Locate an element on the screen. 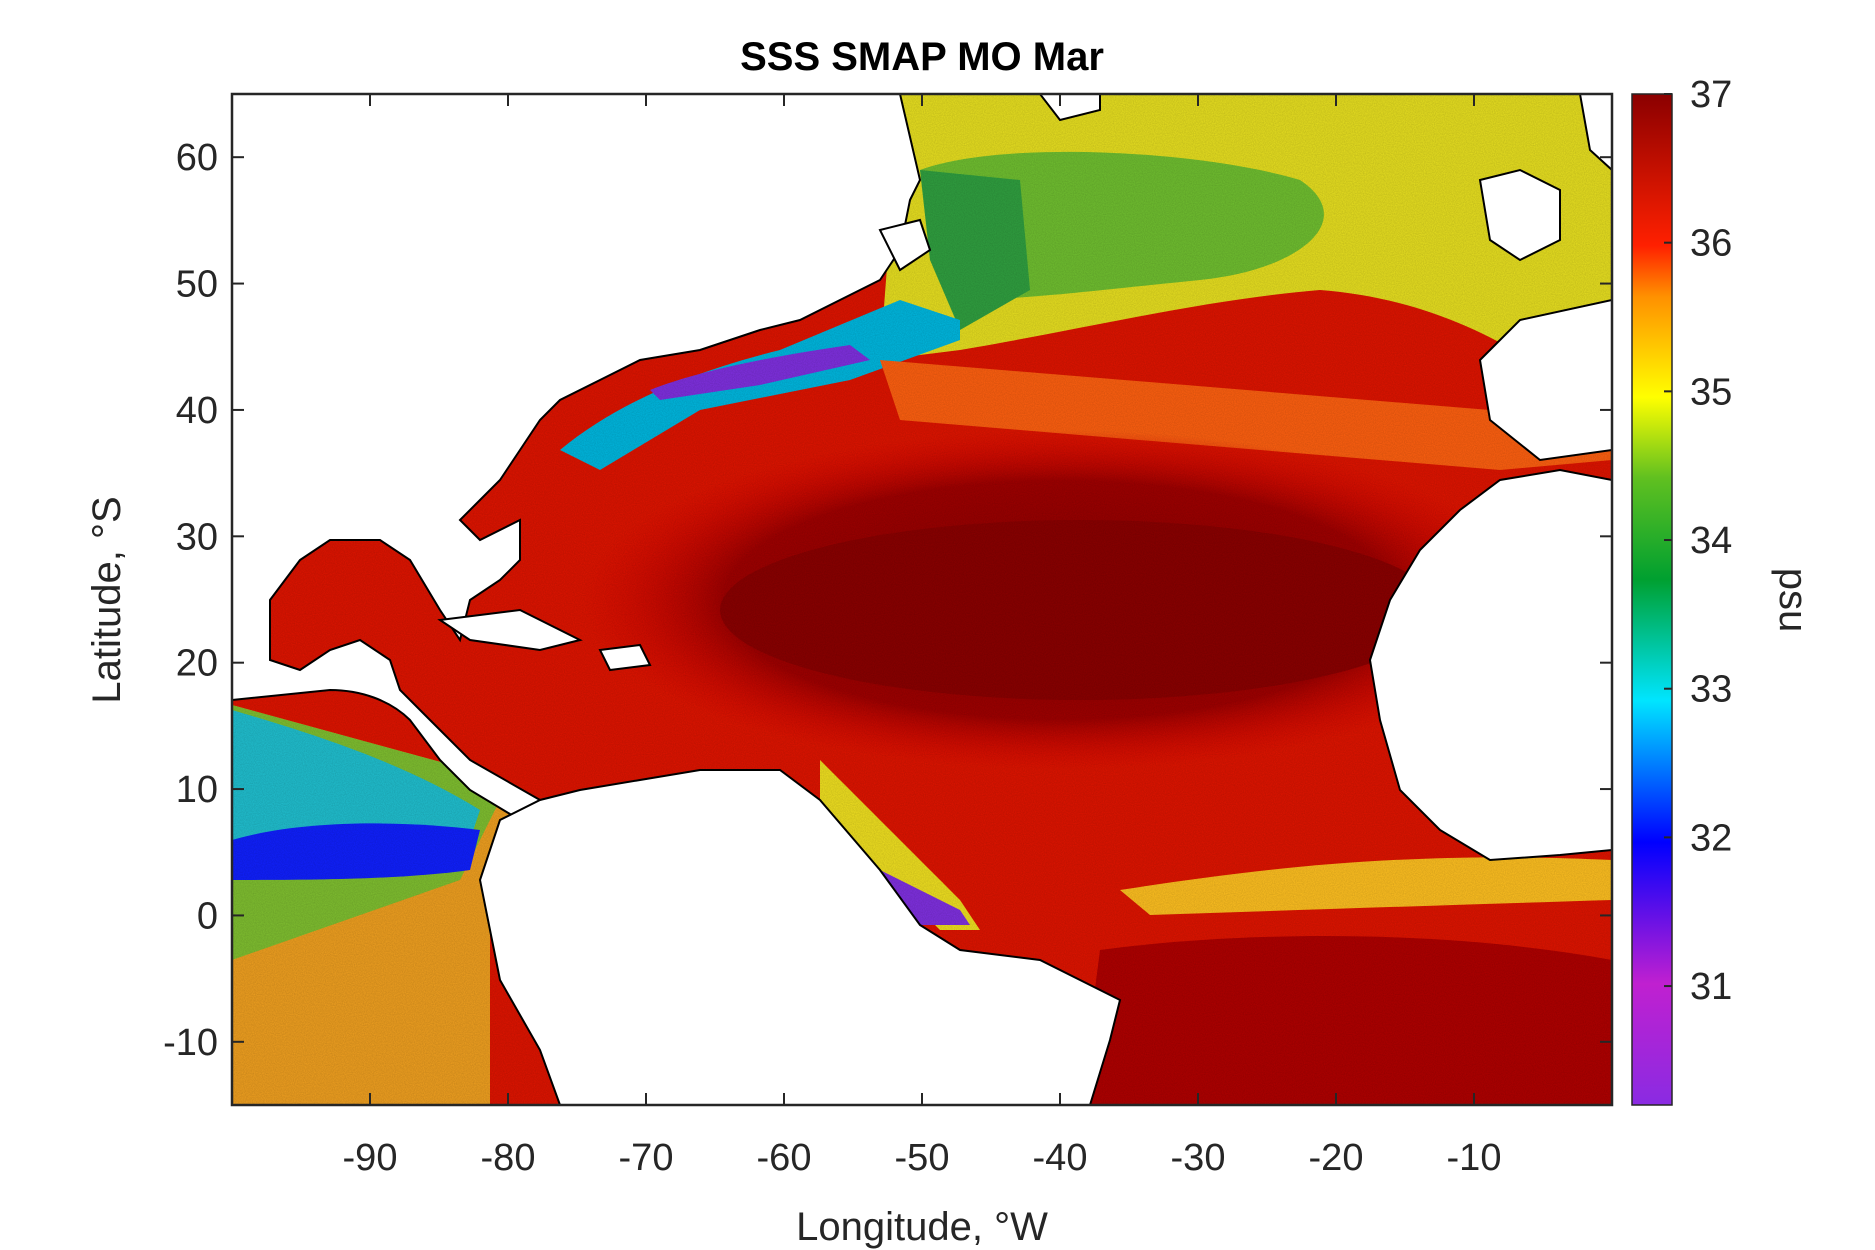  x-tick-label: -50 is located at coordinates (922, 1158).